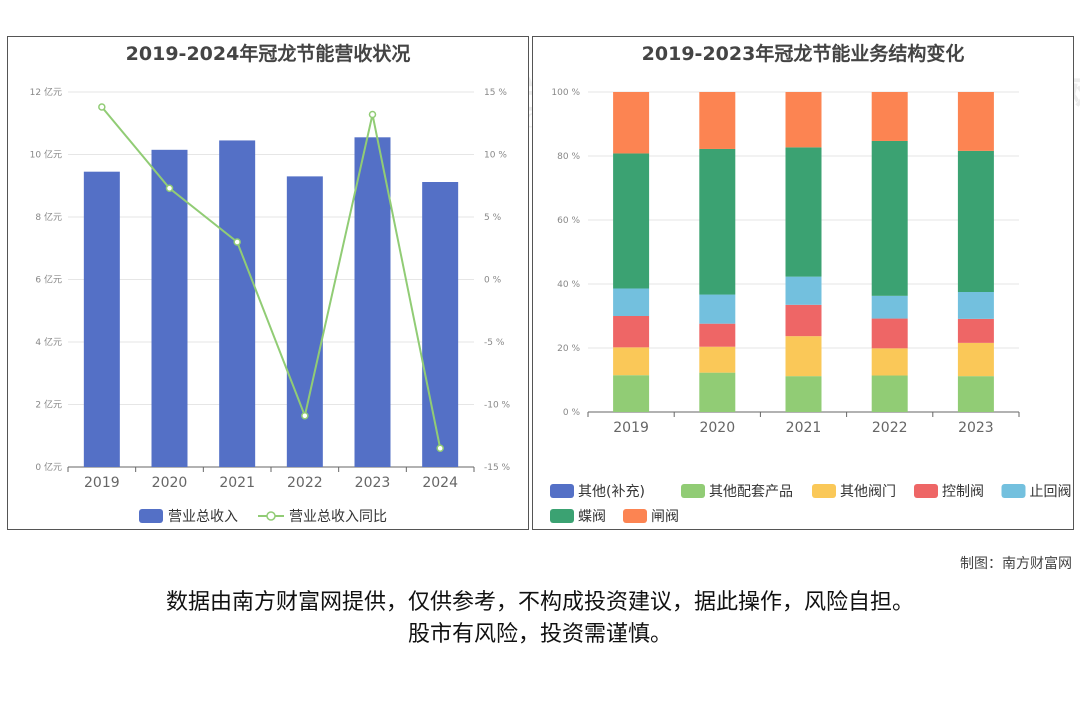  Describe the element at coordinates (495, 156) in the screenshot. I see `y-right-tick-label: 10 %` at that location.